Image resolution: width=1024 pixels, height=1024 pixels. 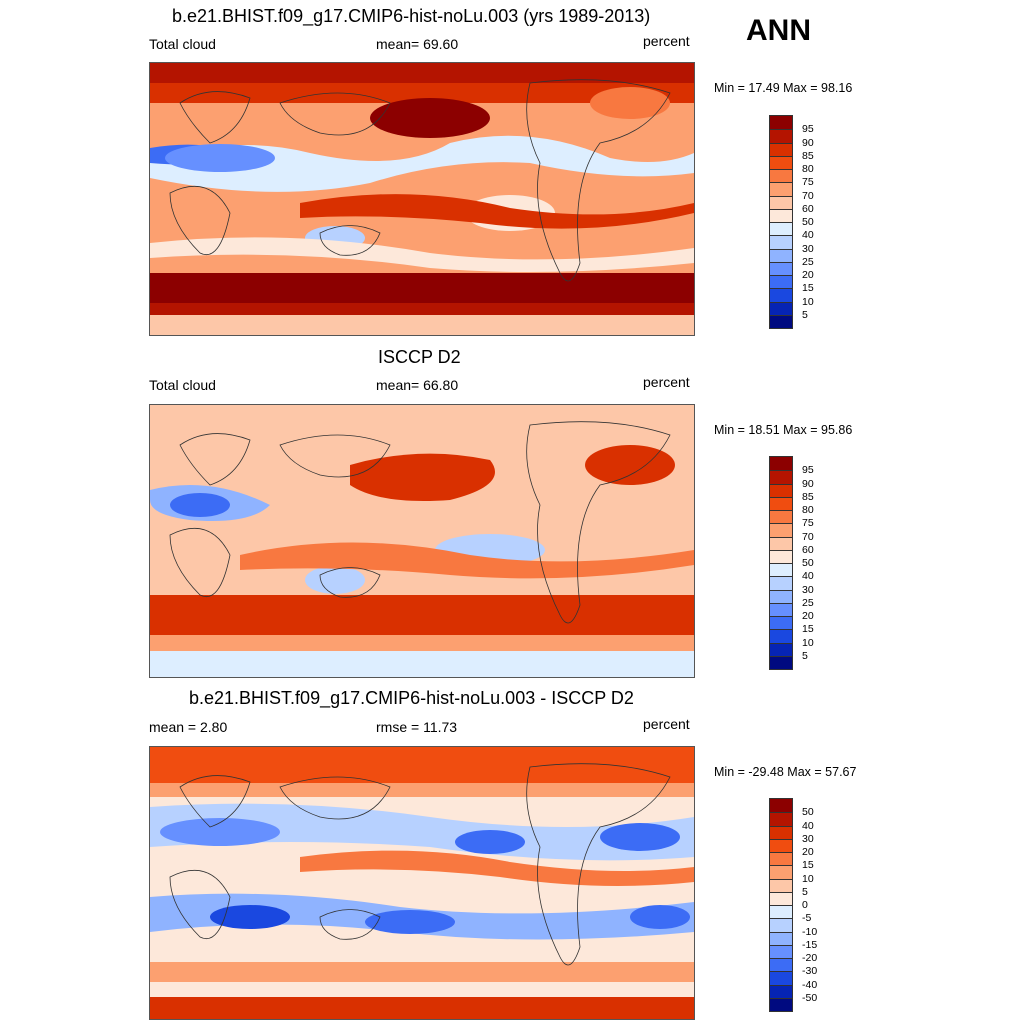 I want to click on panel-2-min-max: Min = 18.51 Max = 95.86, so click(x=783, y=430).